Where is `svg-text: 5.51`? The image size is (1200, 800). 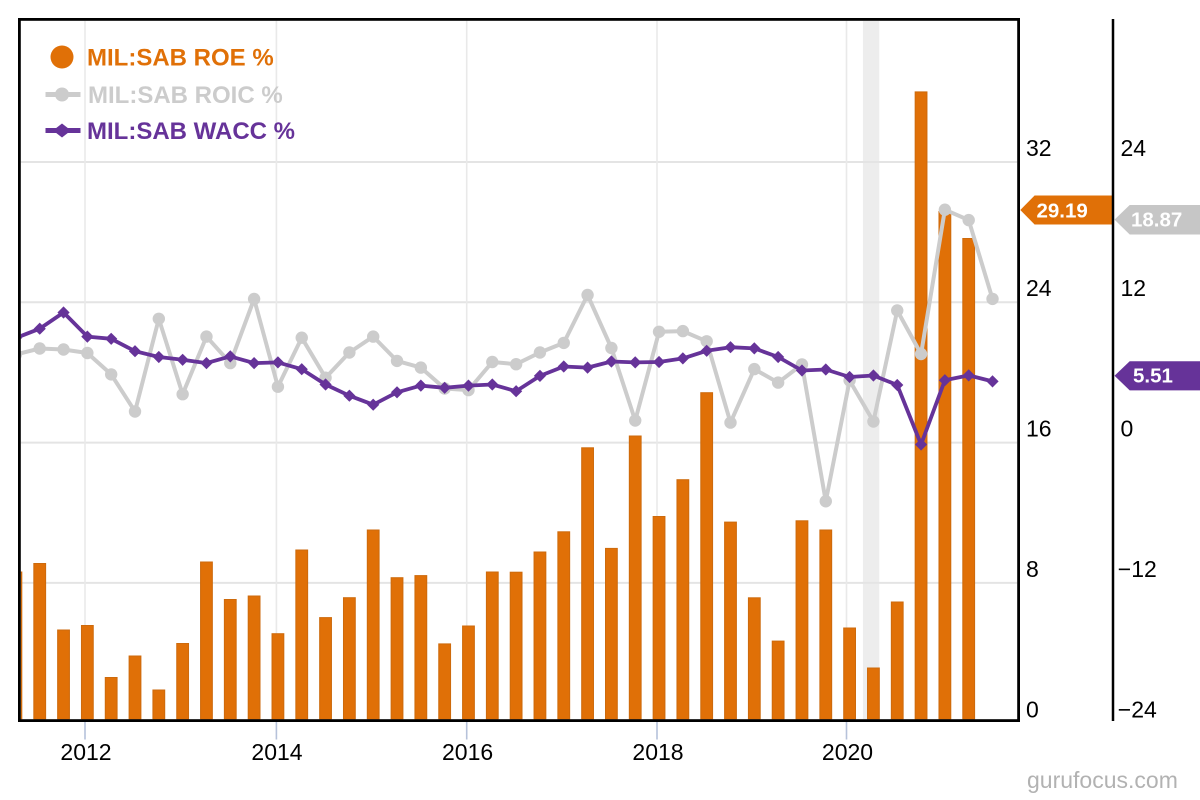 svg-text: 5.51 is located at coordinates (1153, 376).